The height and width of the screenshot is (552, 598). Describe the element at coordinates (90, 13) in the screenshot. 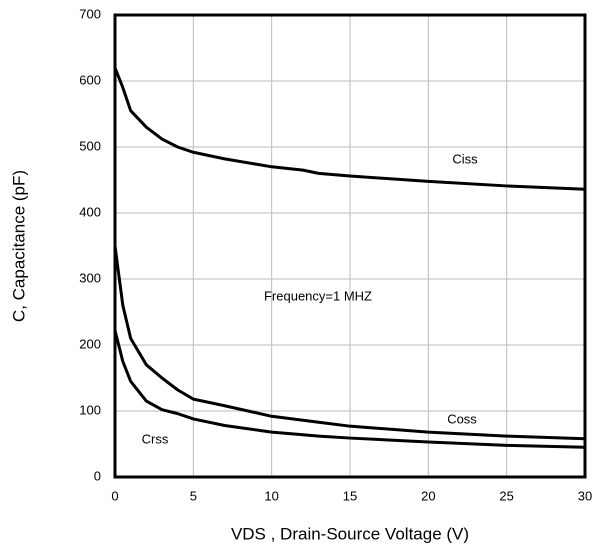

I see `y-tick-label: 700` at that location.